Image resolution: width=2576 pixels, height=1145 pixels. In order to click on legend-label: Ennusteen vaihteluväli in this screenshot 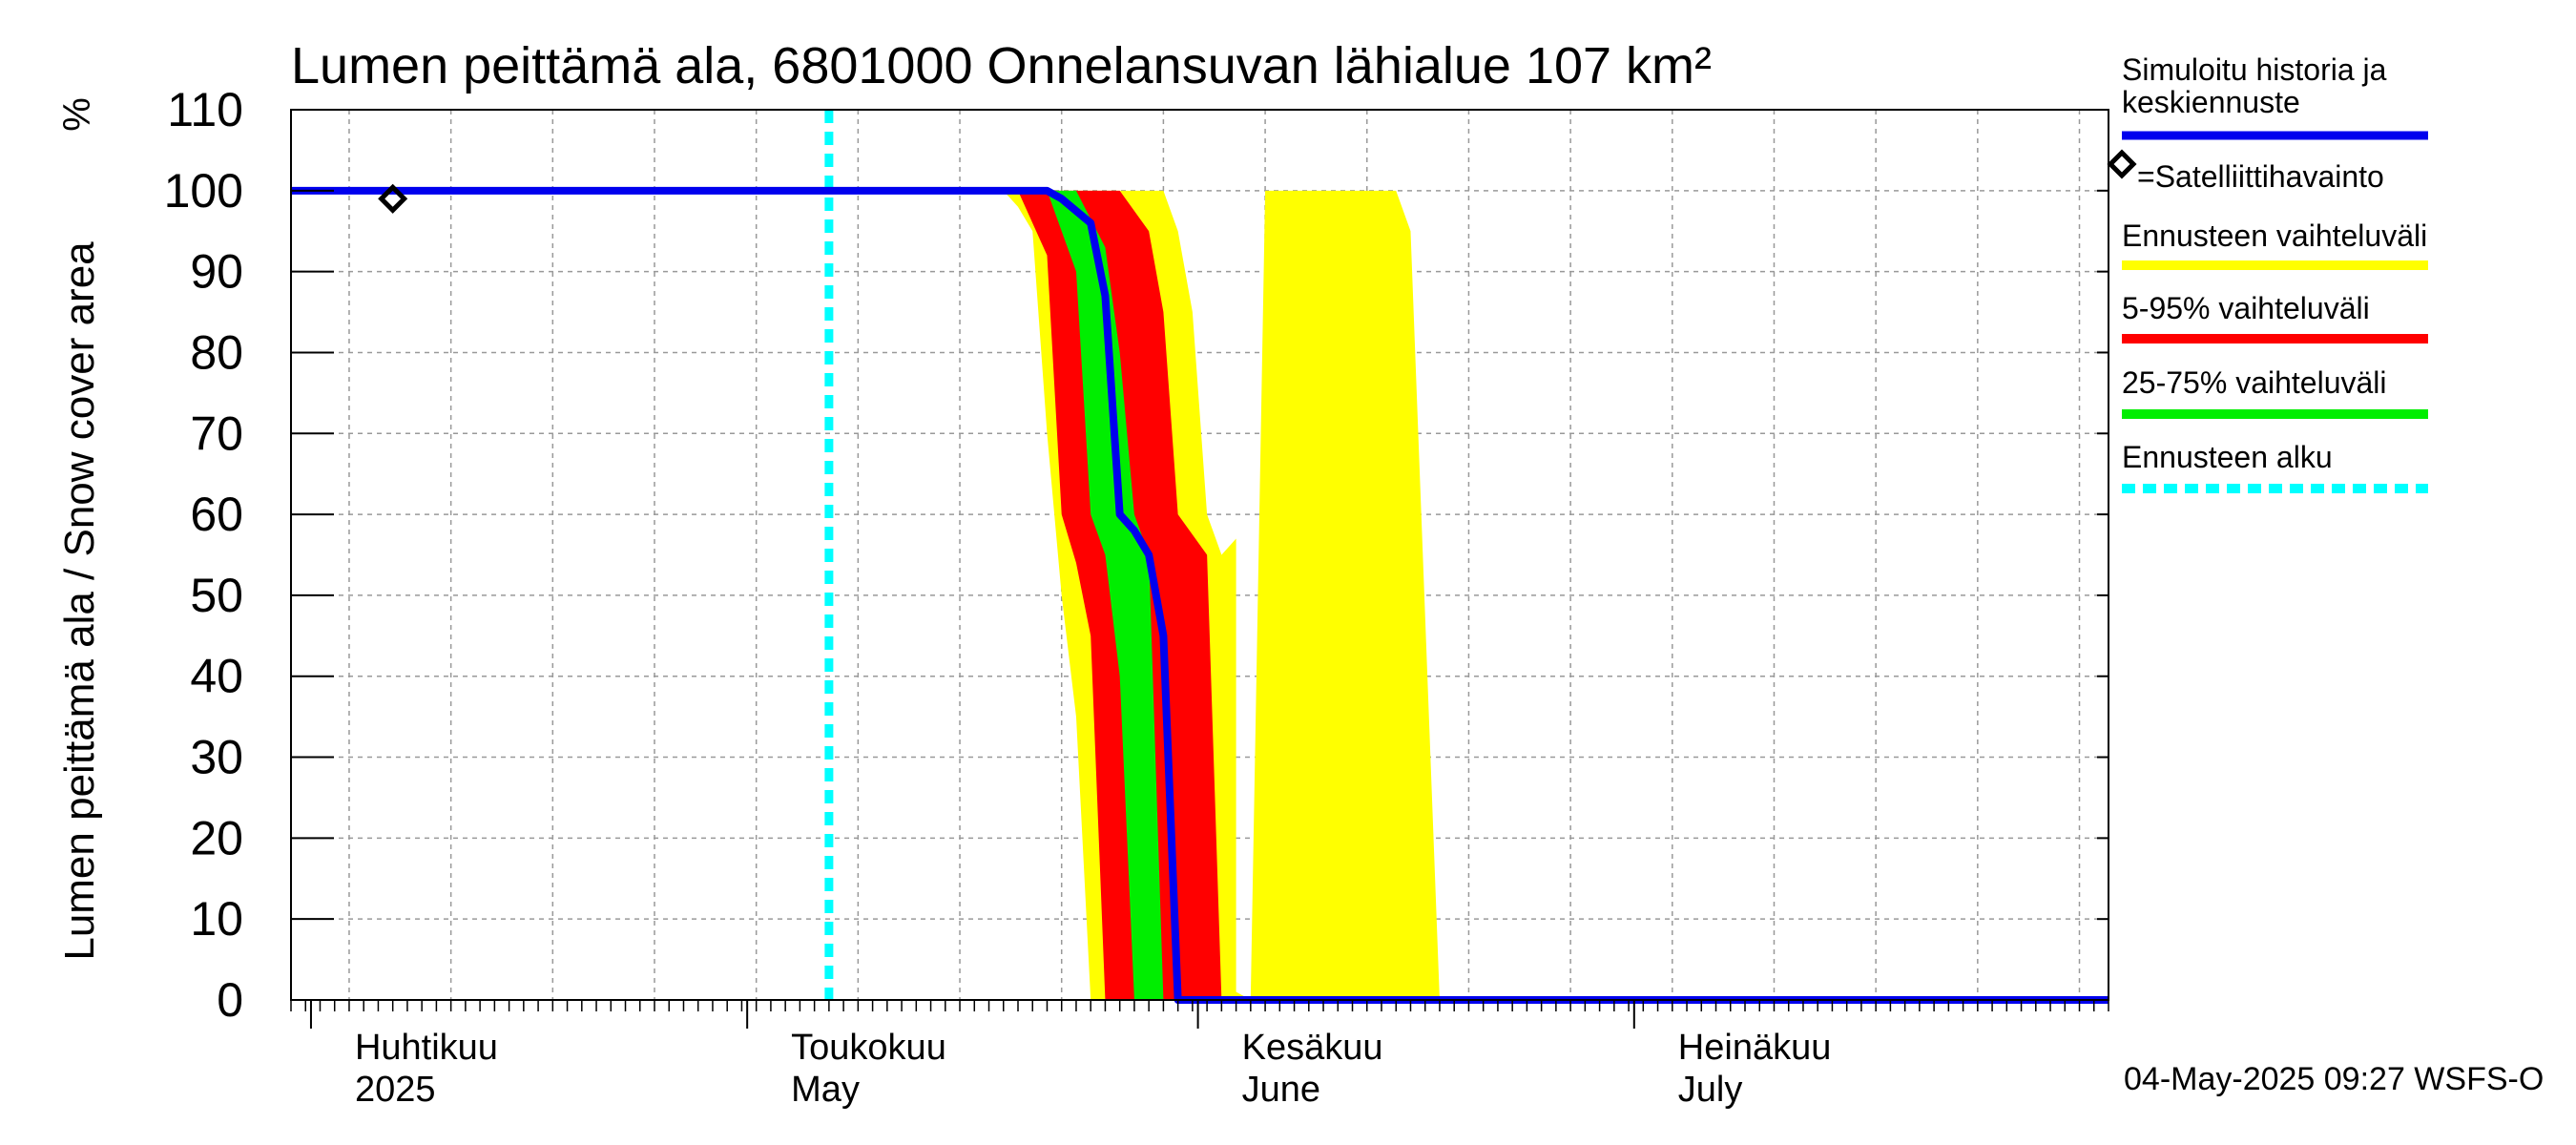, I will do `click(2274, 236)`.